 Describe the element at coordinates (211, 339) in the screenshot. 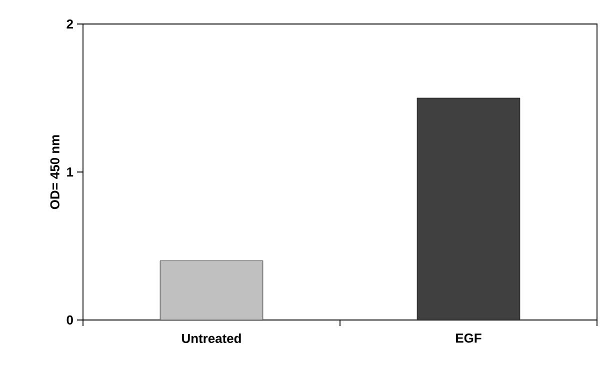

I see `x-tick-label: Untreated` at that location.